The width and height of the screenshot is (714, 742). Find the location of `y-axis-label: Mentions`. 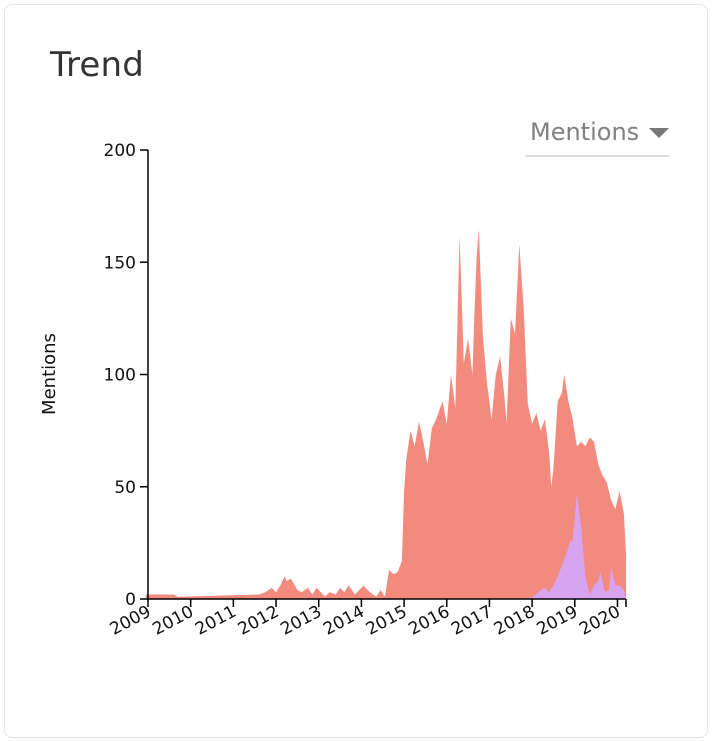

y-axis-label: Mentions is located at coordinates (49, 374).